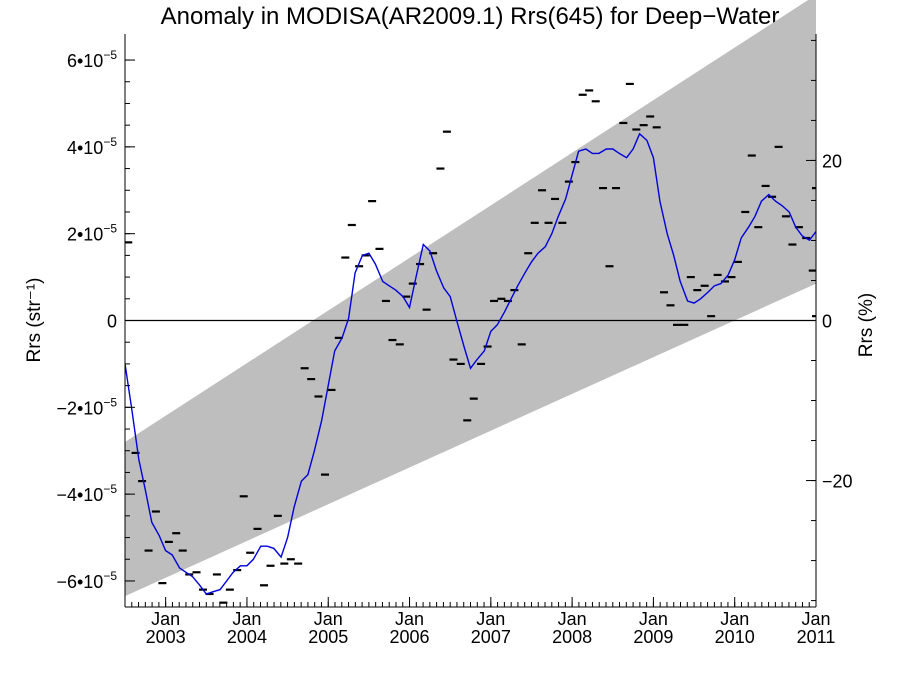  I want to click on x-tick-label-year: 2011, so click(816, 637).